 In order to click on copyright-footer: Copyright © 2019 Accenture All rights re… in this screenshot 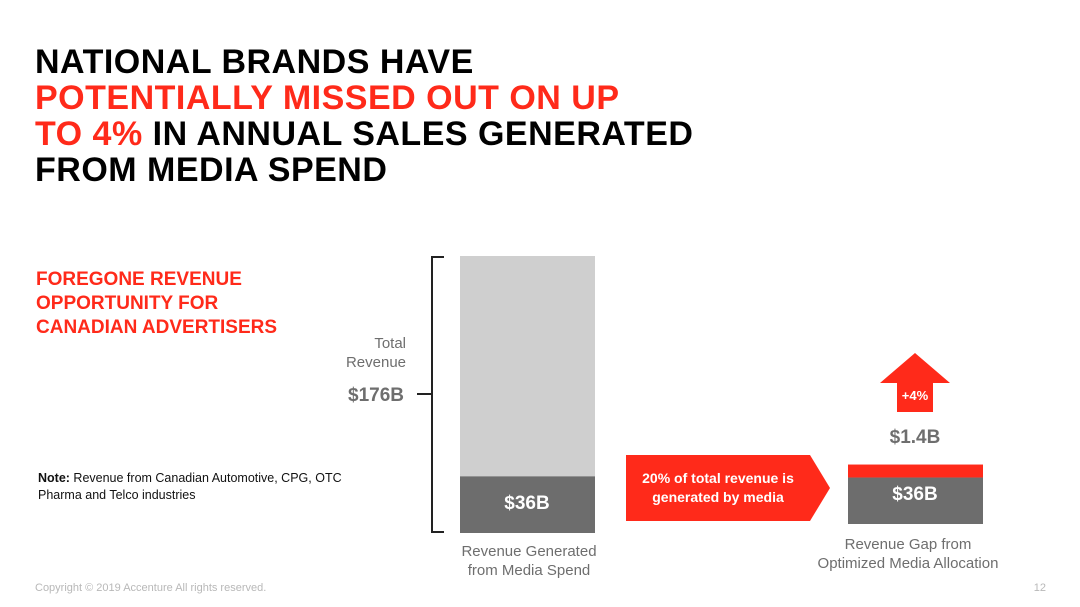, I will do `click(151, 588)`.